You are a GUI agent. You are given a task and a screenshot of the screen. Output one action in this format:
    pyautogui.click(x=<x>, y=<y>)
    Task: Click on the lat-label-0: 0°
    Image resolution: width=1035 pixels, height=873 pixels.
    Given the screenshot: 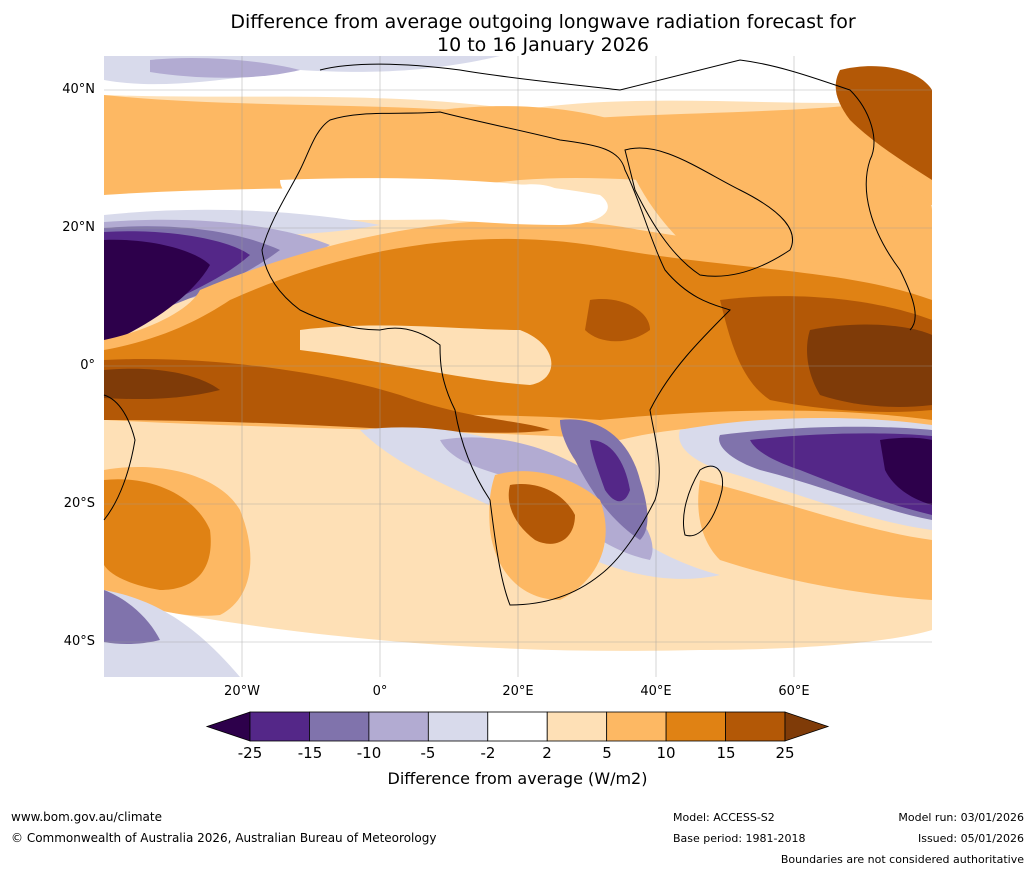 What is the action you would take?
    pyautogui.click(x=87, y=365)
    